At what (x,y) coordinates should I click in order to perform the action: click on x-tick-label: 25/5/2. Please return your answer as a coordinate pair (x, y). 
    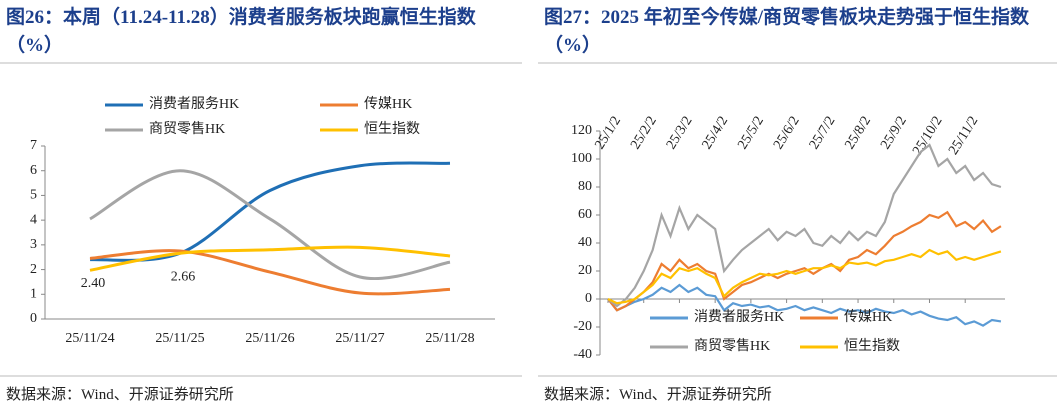
    Looking at the image, I should click on (751, 133).